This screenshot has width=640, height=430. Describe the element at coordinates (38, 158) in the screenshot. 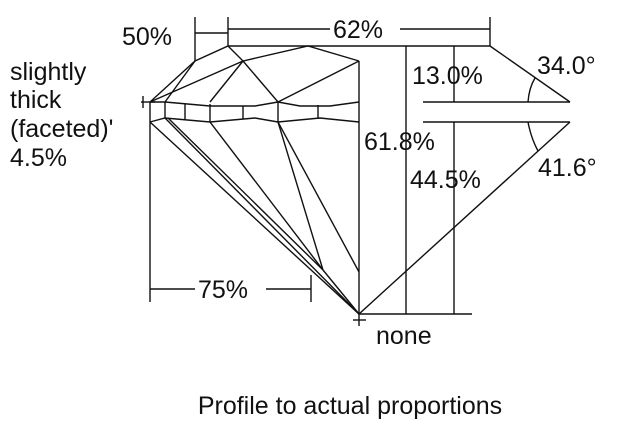

I see `girdle-thickness-value: 4.5%` at that location.